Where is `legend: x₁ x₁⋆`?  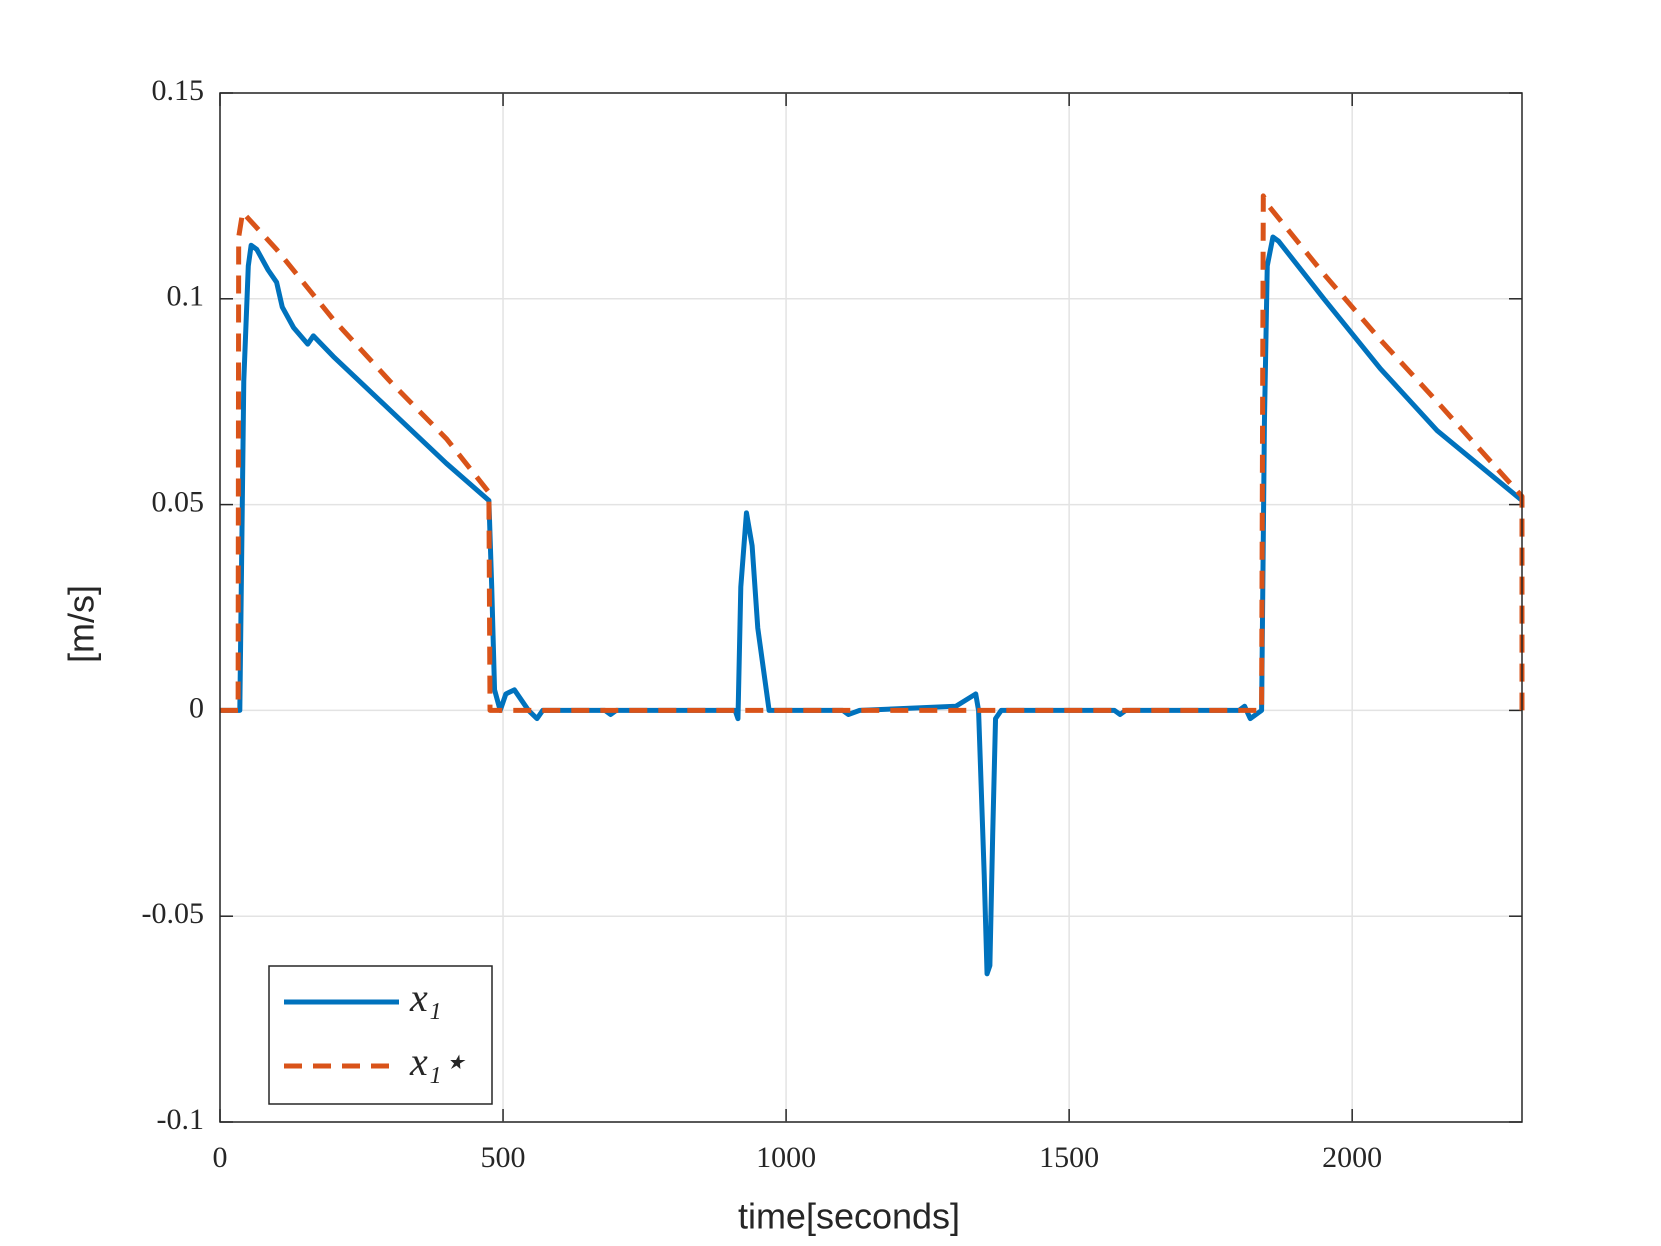
legend: x₁ x₁⋆ is located at coordinates (380, 1035).